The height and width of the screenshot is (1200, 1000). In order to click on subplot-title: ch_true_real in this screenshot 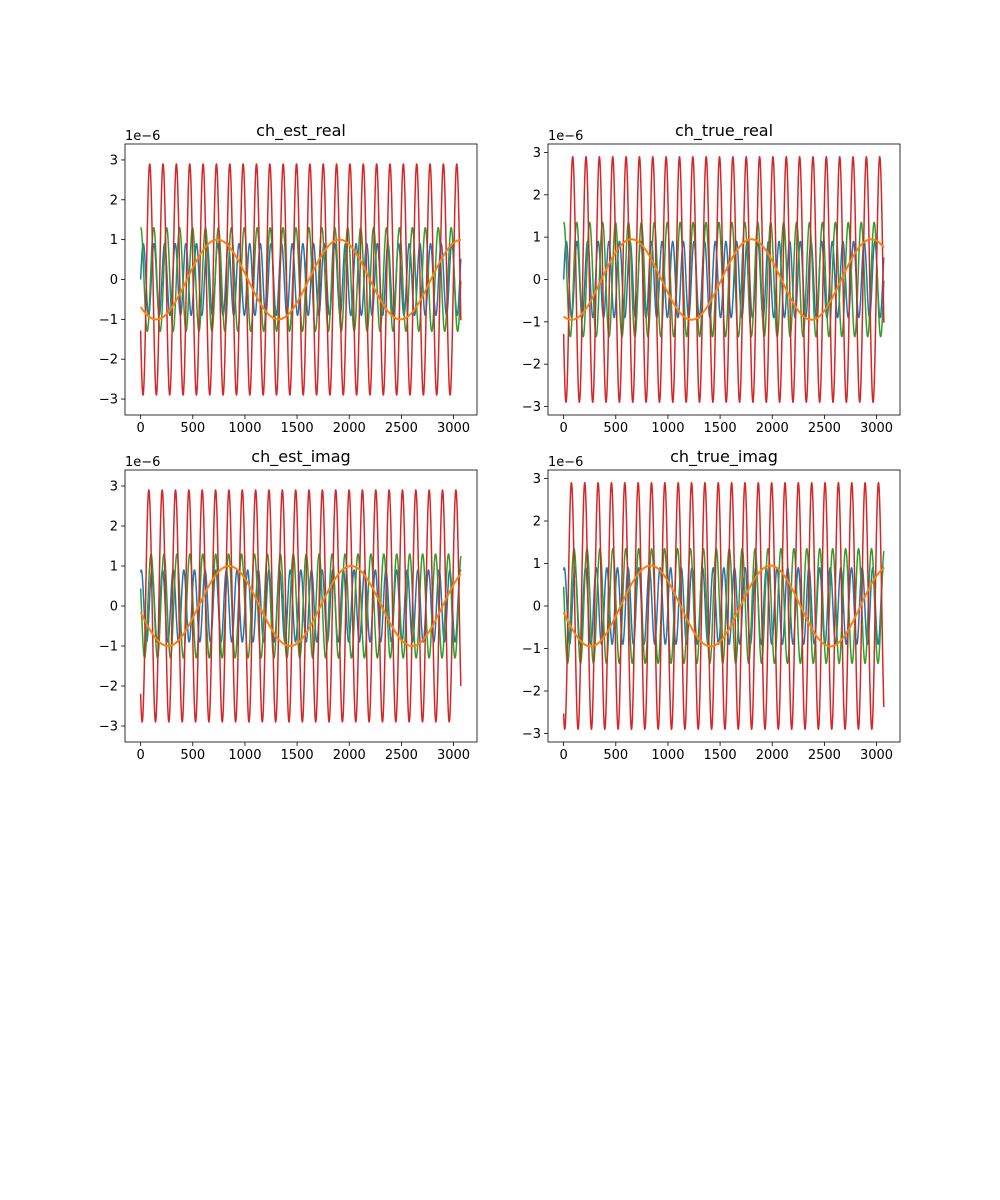, I will do `click(724, 131)`.